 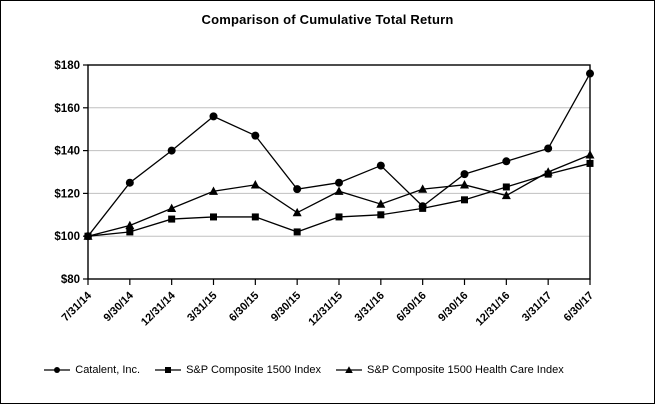 What do you see at coordinates (67, 109) in the screenshot?
I see `y-axis-label: $160` at bounding box center [67, 109].